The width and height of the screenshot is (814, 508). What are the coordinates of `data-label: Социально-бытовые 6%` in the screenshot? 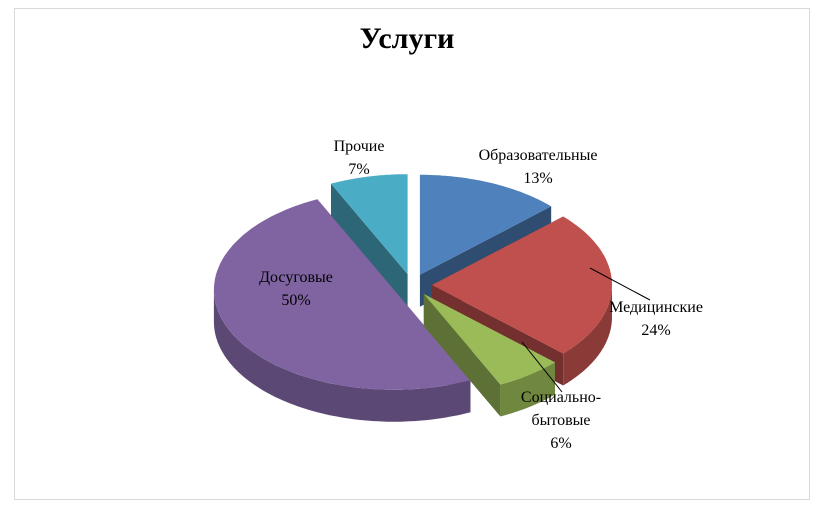 It's located at (561, 420).